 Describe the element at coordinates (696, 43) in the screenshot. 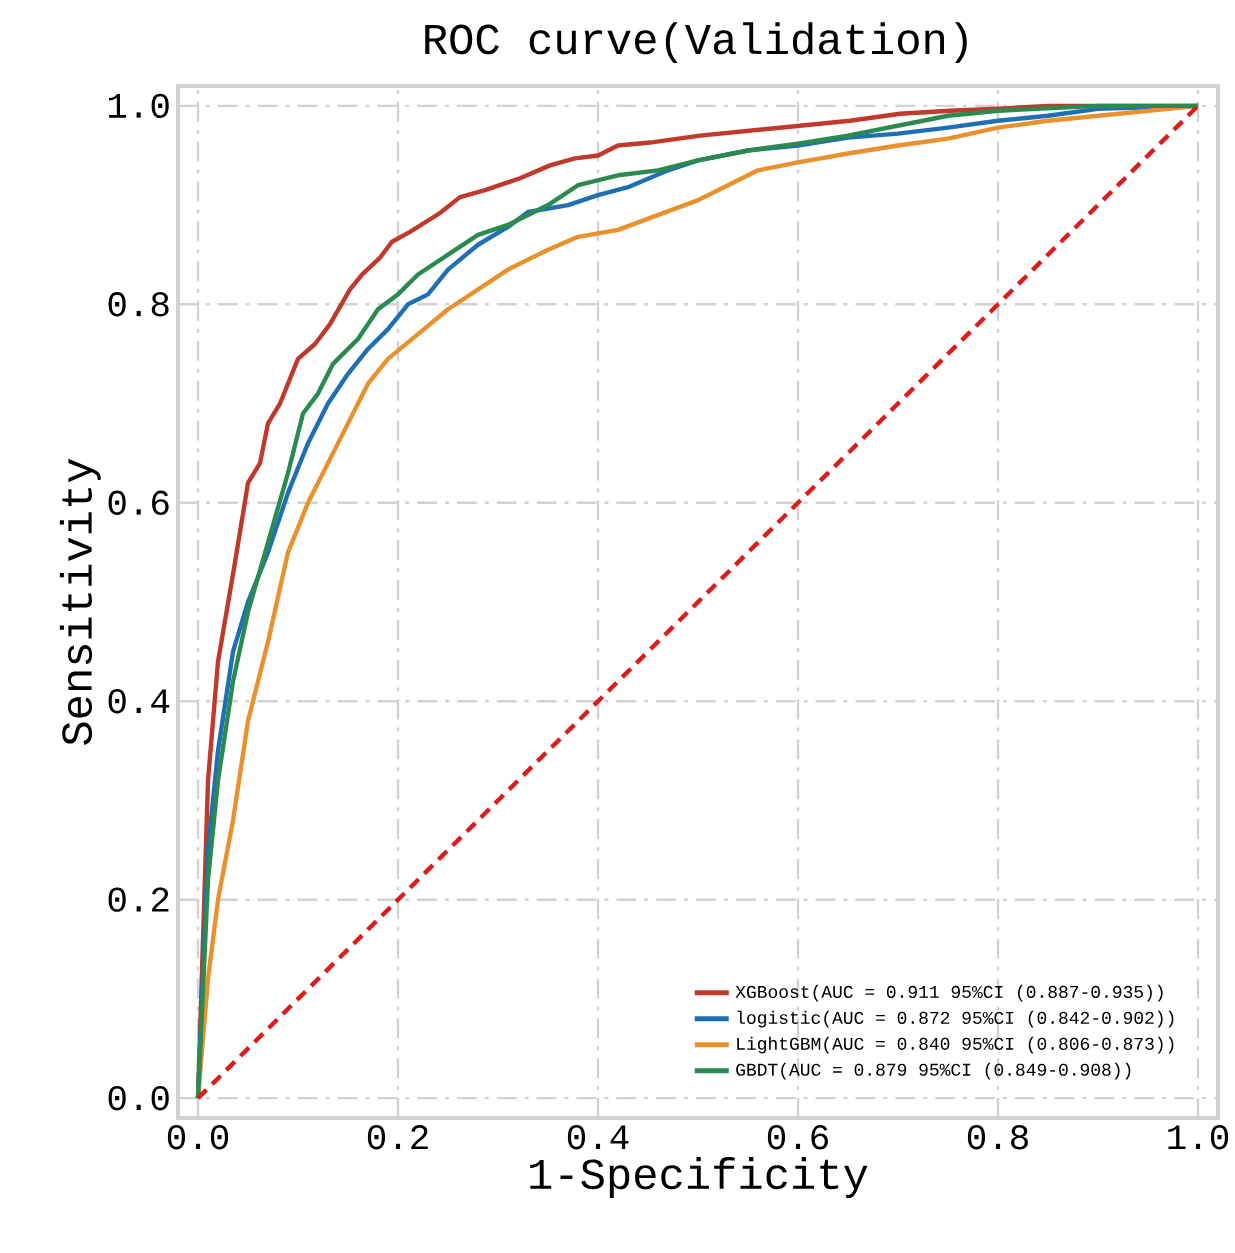

I see `chart-title: ROC curve(Validation)` at that location.